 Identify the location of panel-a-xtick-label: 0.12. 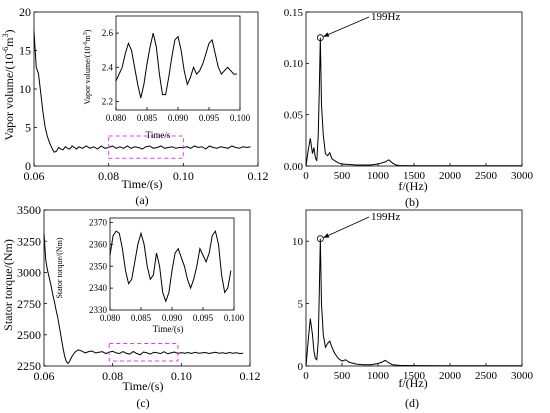
(258, 176).